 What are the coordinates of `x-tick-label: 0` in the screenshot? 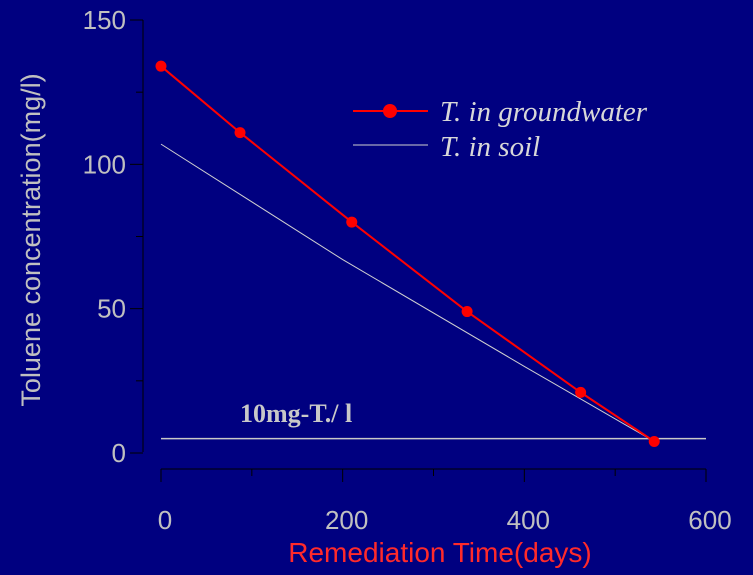 It's located at (165, 520).